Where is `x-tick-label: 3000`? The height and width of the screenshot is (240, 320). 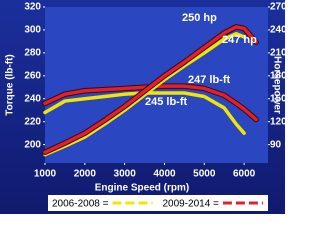 x-tick-label: 3000 is located at coordinates (125, 174).